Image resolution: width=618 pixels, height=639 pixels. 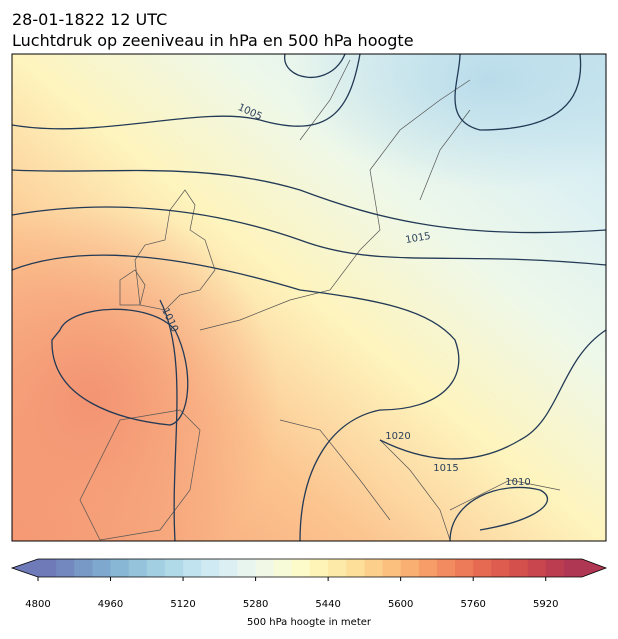 What do you see at coordinates (327, 604) in the screenshot?
I see `colorbar-tick-label: 5440` at bounding box center [327, 604].